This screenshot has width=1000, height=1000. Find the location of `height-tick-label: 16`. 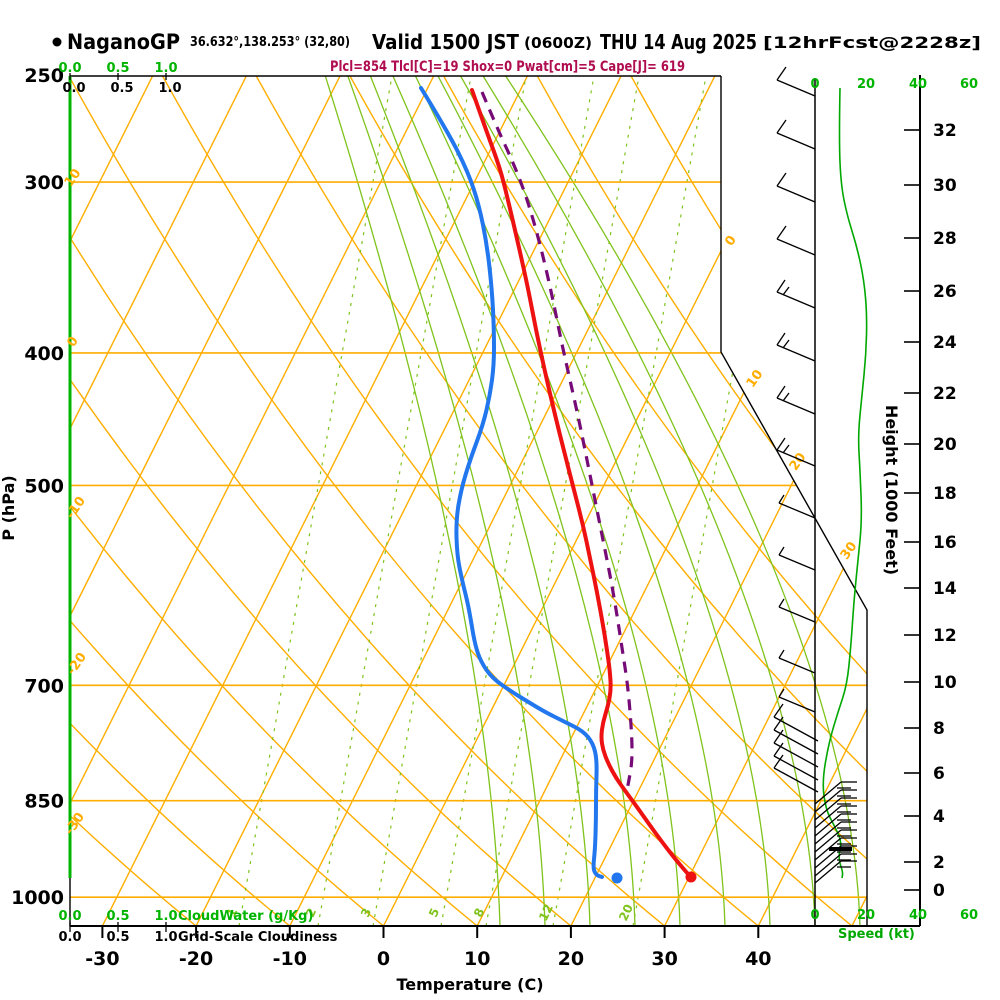

height-tick-label: 16 is located at coordinates (945, 543).